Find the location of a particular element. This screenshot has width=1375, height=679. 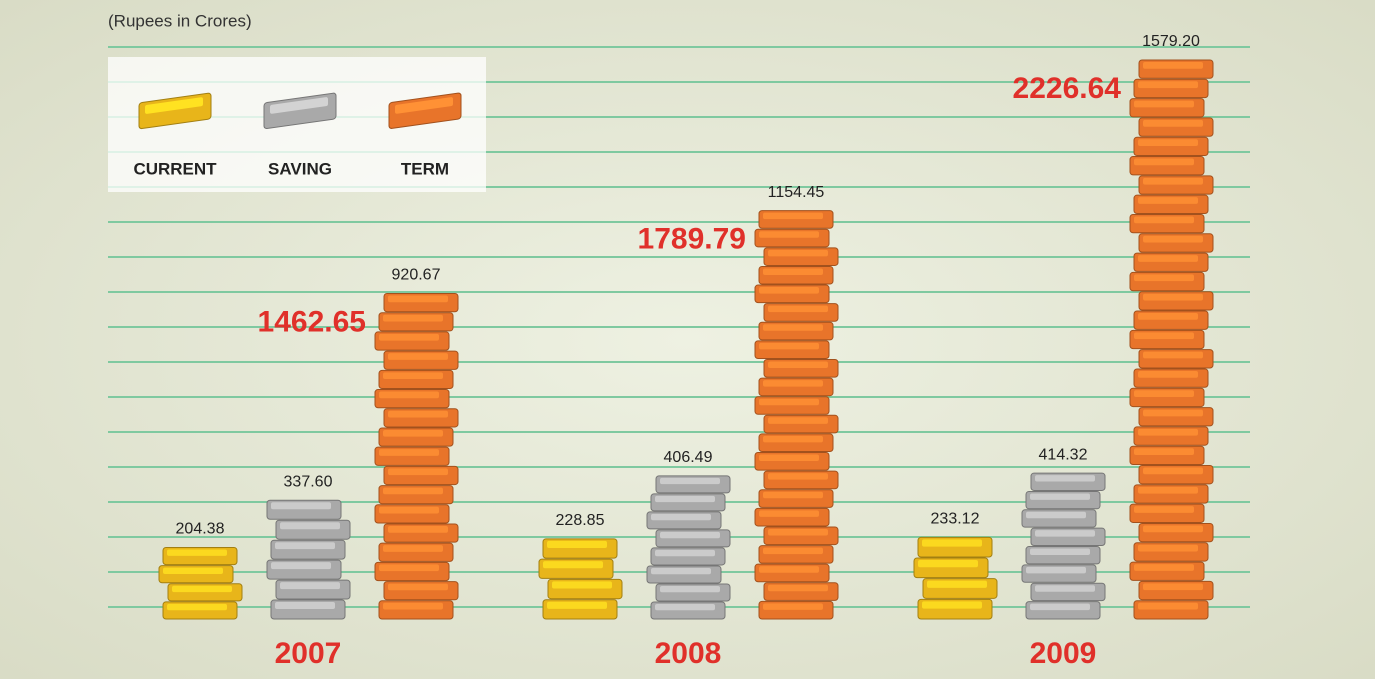

total-label: 2226.64 is located at coordinates (1067, 88).